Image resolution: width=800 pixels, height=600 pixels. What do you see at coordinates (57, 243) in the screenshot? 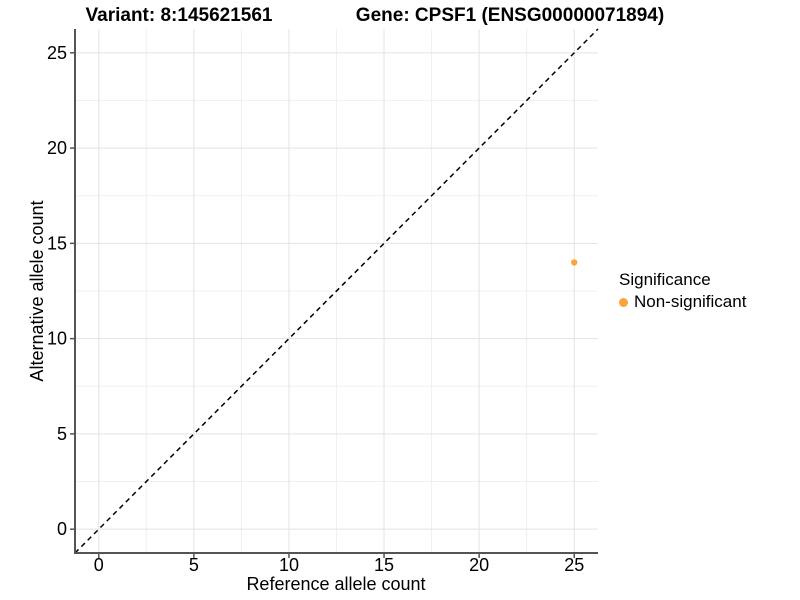
I see `y-tick-label: 15` at bounding box center [57, 243].